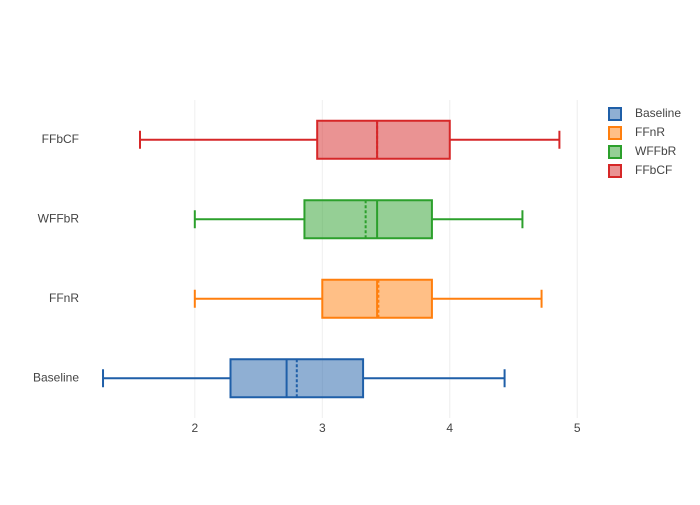  I want to click on legend-label: FFnR, so click(650, 132).